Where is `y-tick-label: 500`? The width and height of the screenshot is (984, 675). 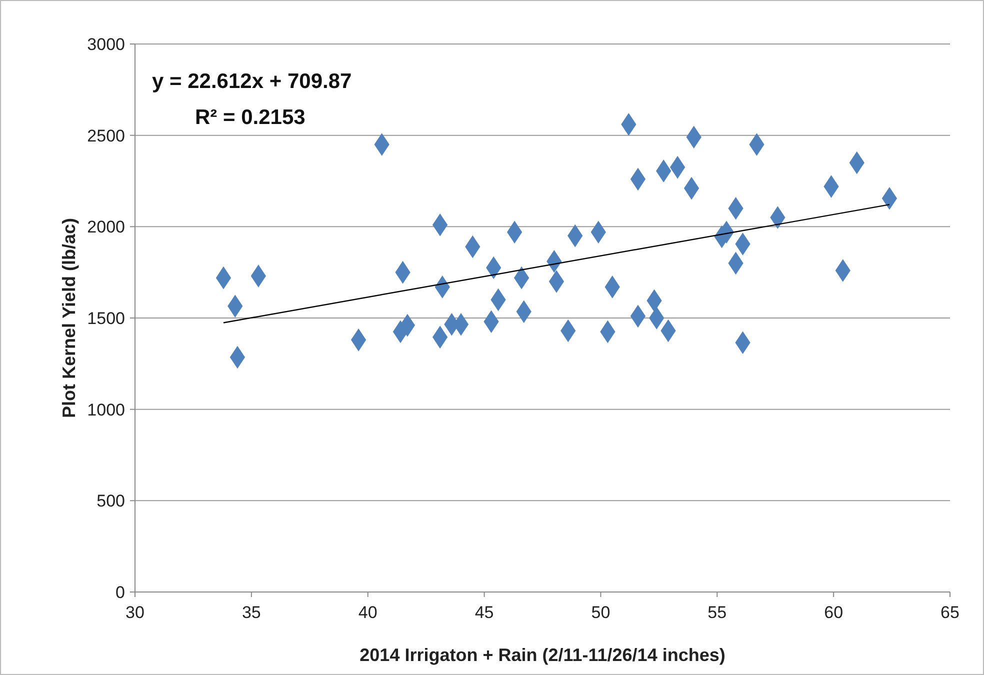
y-tick-label: 500 is located at coordinates (110, 501).